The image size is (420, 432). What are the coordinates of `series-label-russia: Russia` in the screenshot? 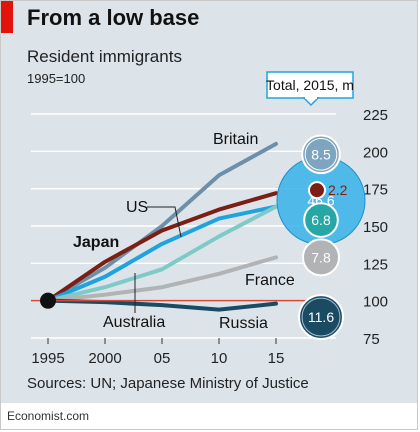 It's located at (243, 323).